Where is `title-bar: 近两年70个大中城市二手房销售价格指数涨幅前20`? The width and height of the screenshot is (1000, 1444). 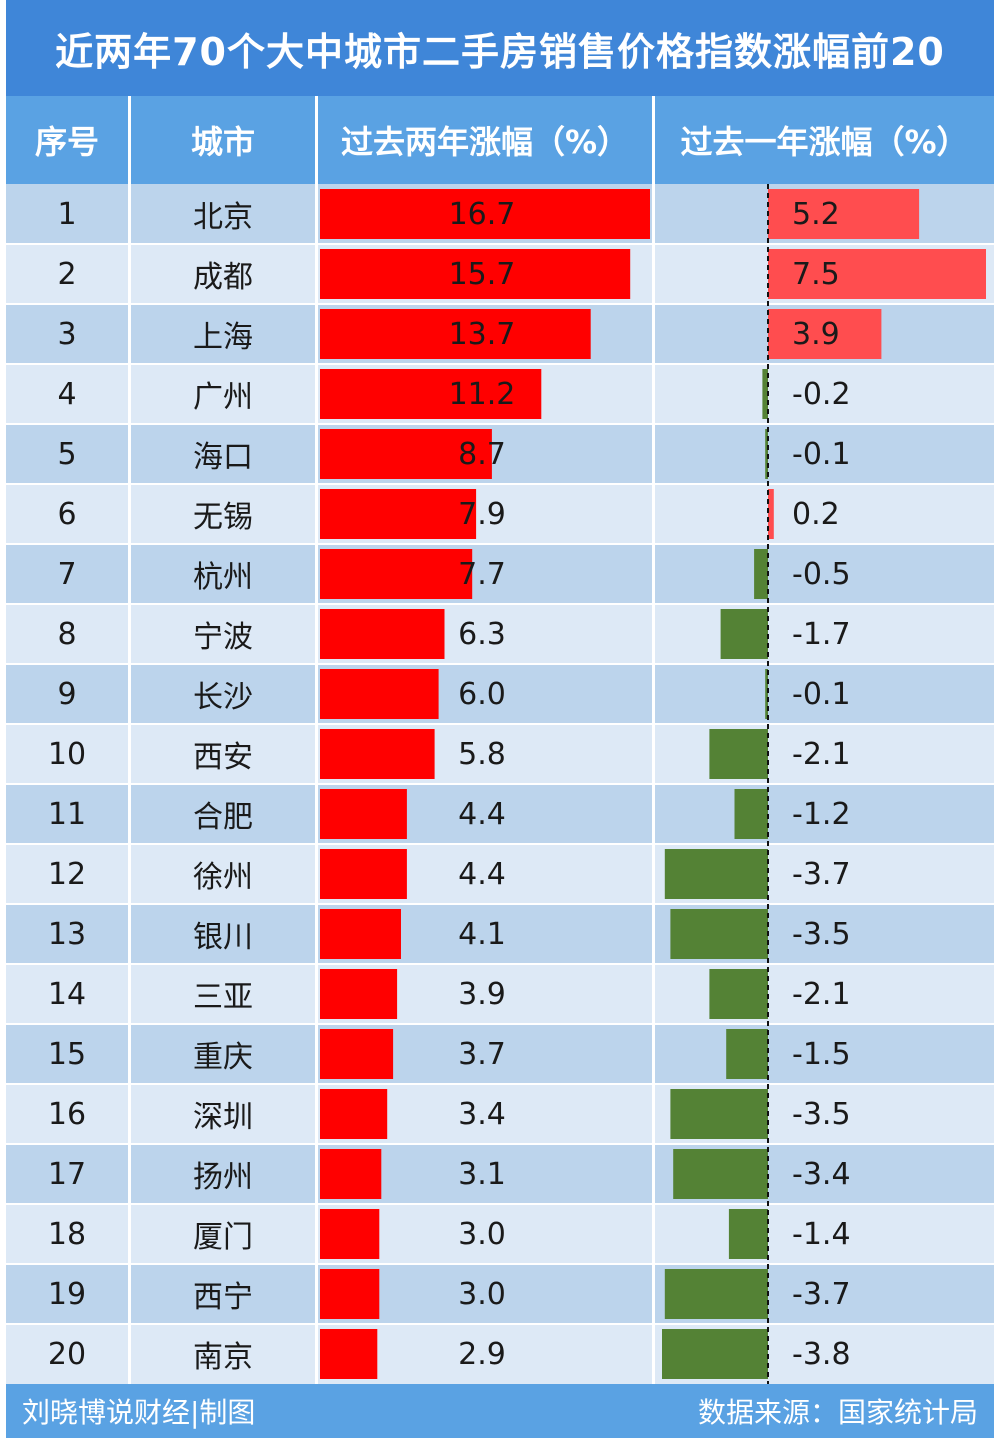
title-bar: 近两年70个大中城市二手房销售价格指数涨幅前20 is located at coordinates (500, 48).